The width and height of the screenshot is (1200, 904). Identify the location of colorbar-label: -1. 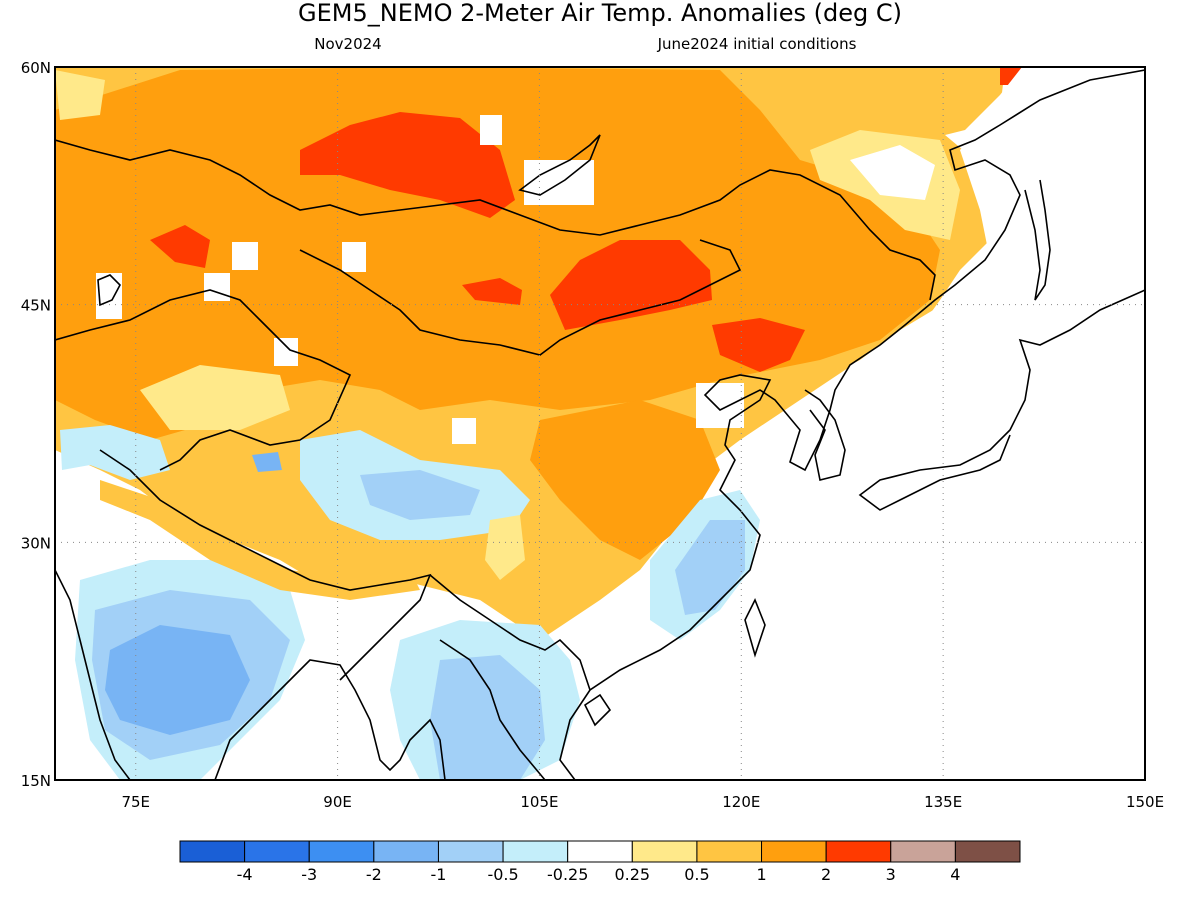
(438, 874).